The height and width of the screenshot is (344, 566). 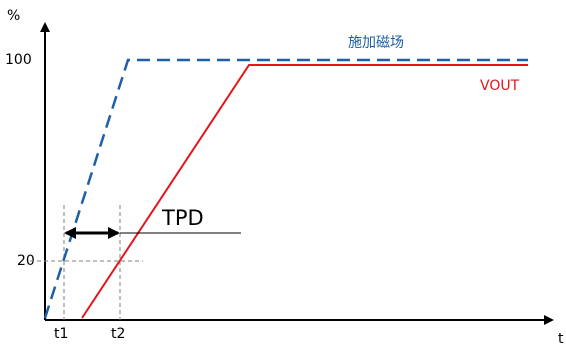 What do you see at coordinates (18, 60) in the screenshot?
I see `y-tick-100: 100` at bounding box center [18, 60].